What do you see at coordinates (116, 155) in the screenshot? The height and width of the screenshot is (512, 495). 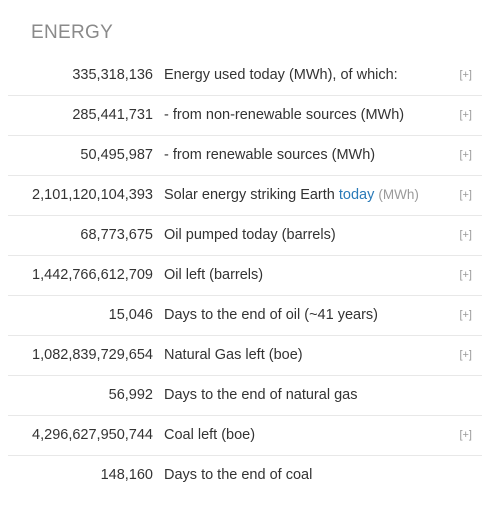 I see `counter-value: 50,495,987` at bounding box center [116, 155].